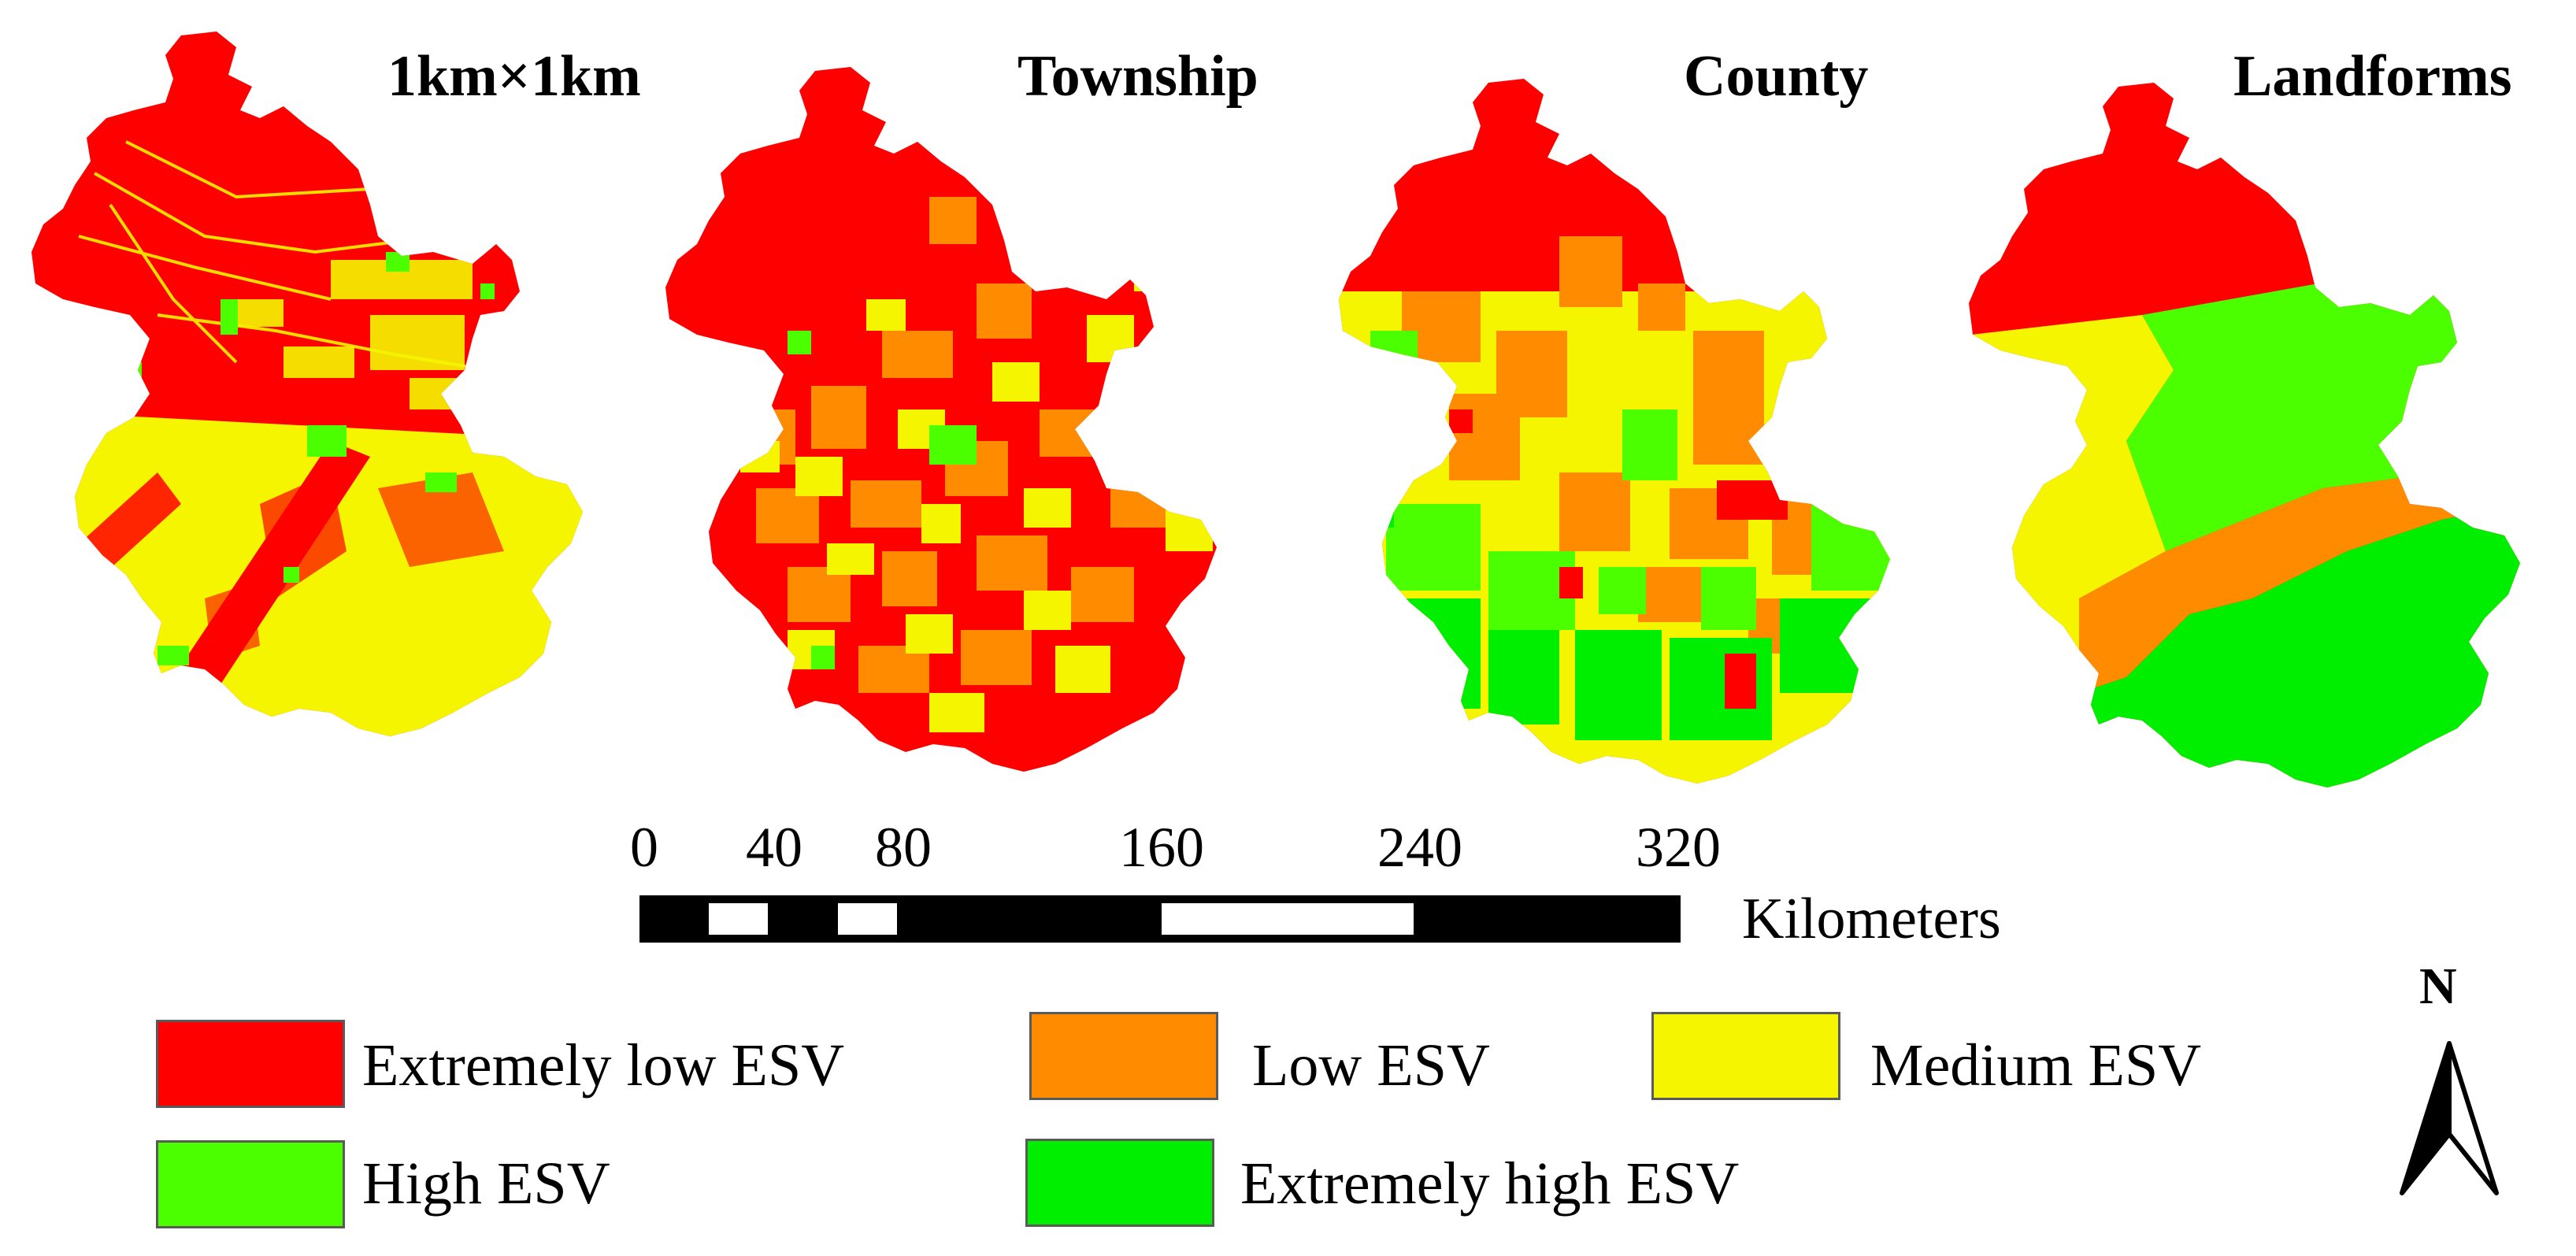  What do you see at coordinates (486, 1183) in the screenshot?
I see `legend-label-high: High ESV` at bounding box center [486, 1183].